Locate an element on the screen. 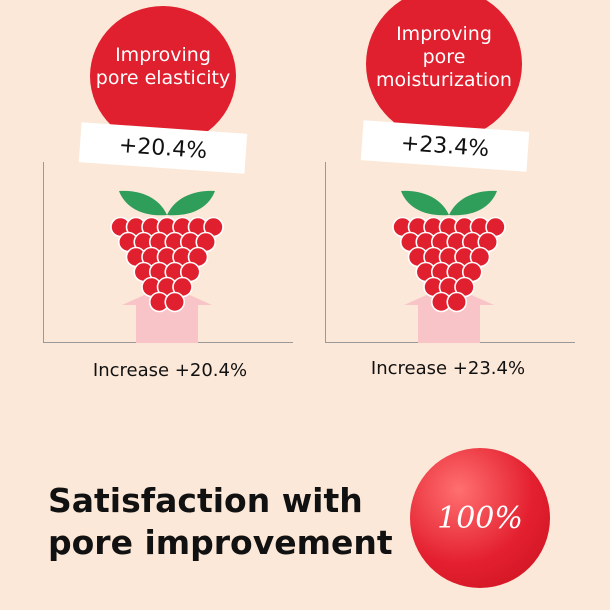 The height and width of the screenshot is (610, 610). badge-value: 100% is located at coordinates (480, 518).